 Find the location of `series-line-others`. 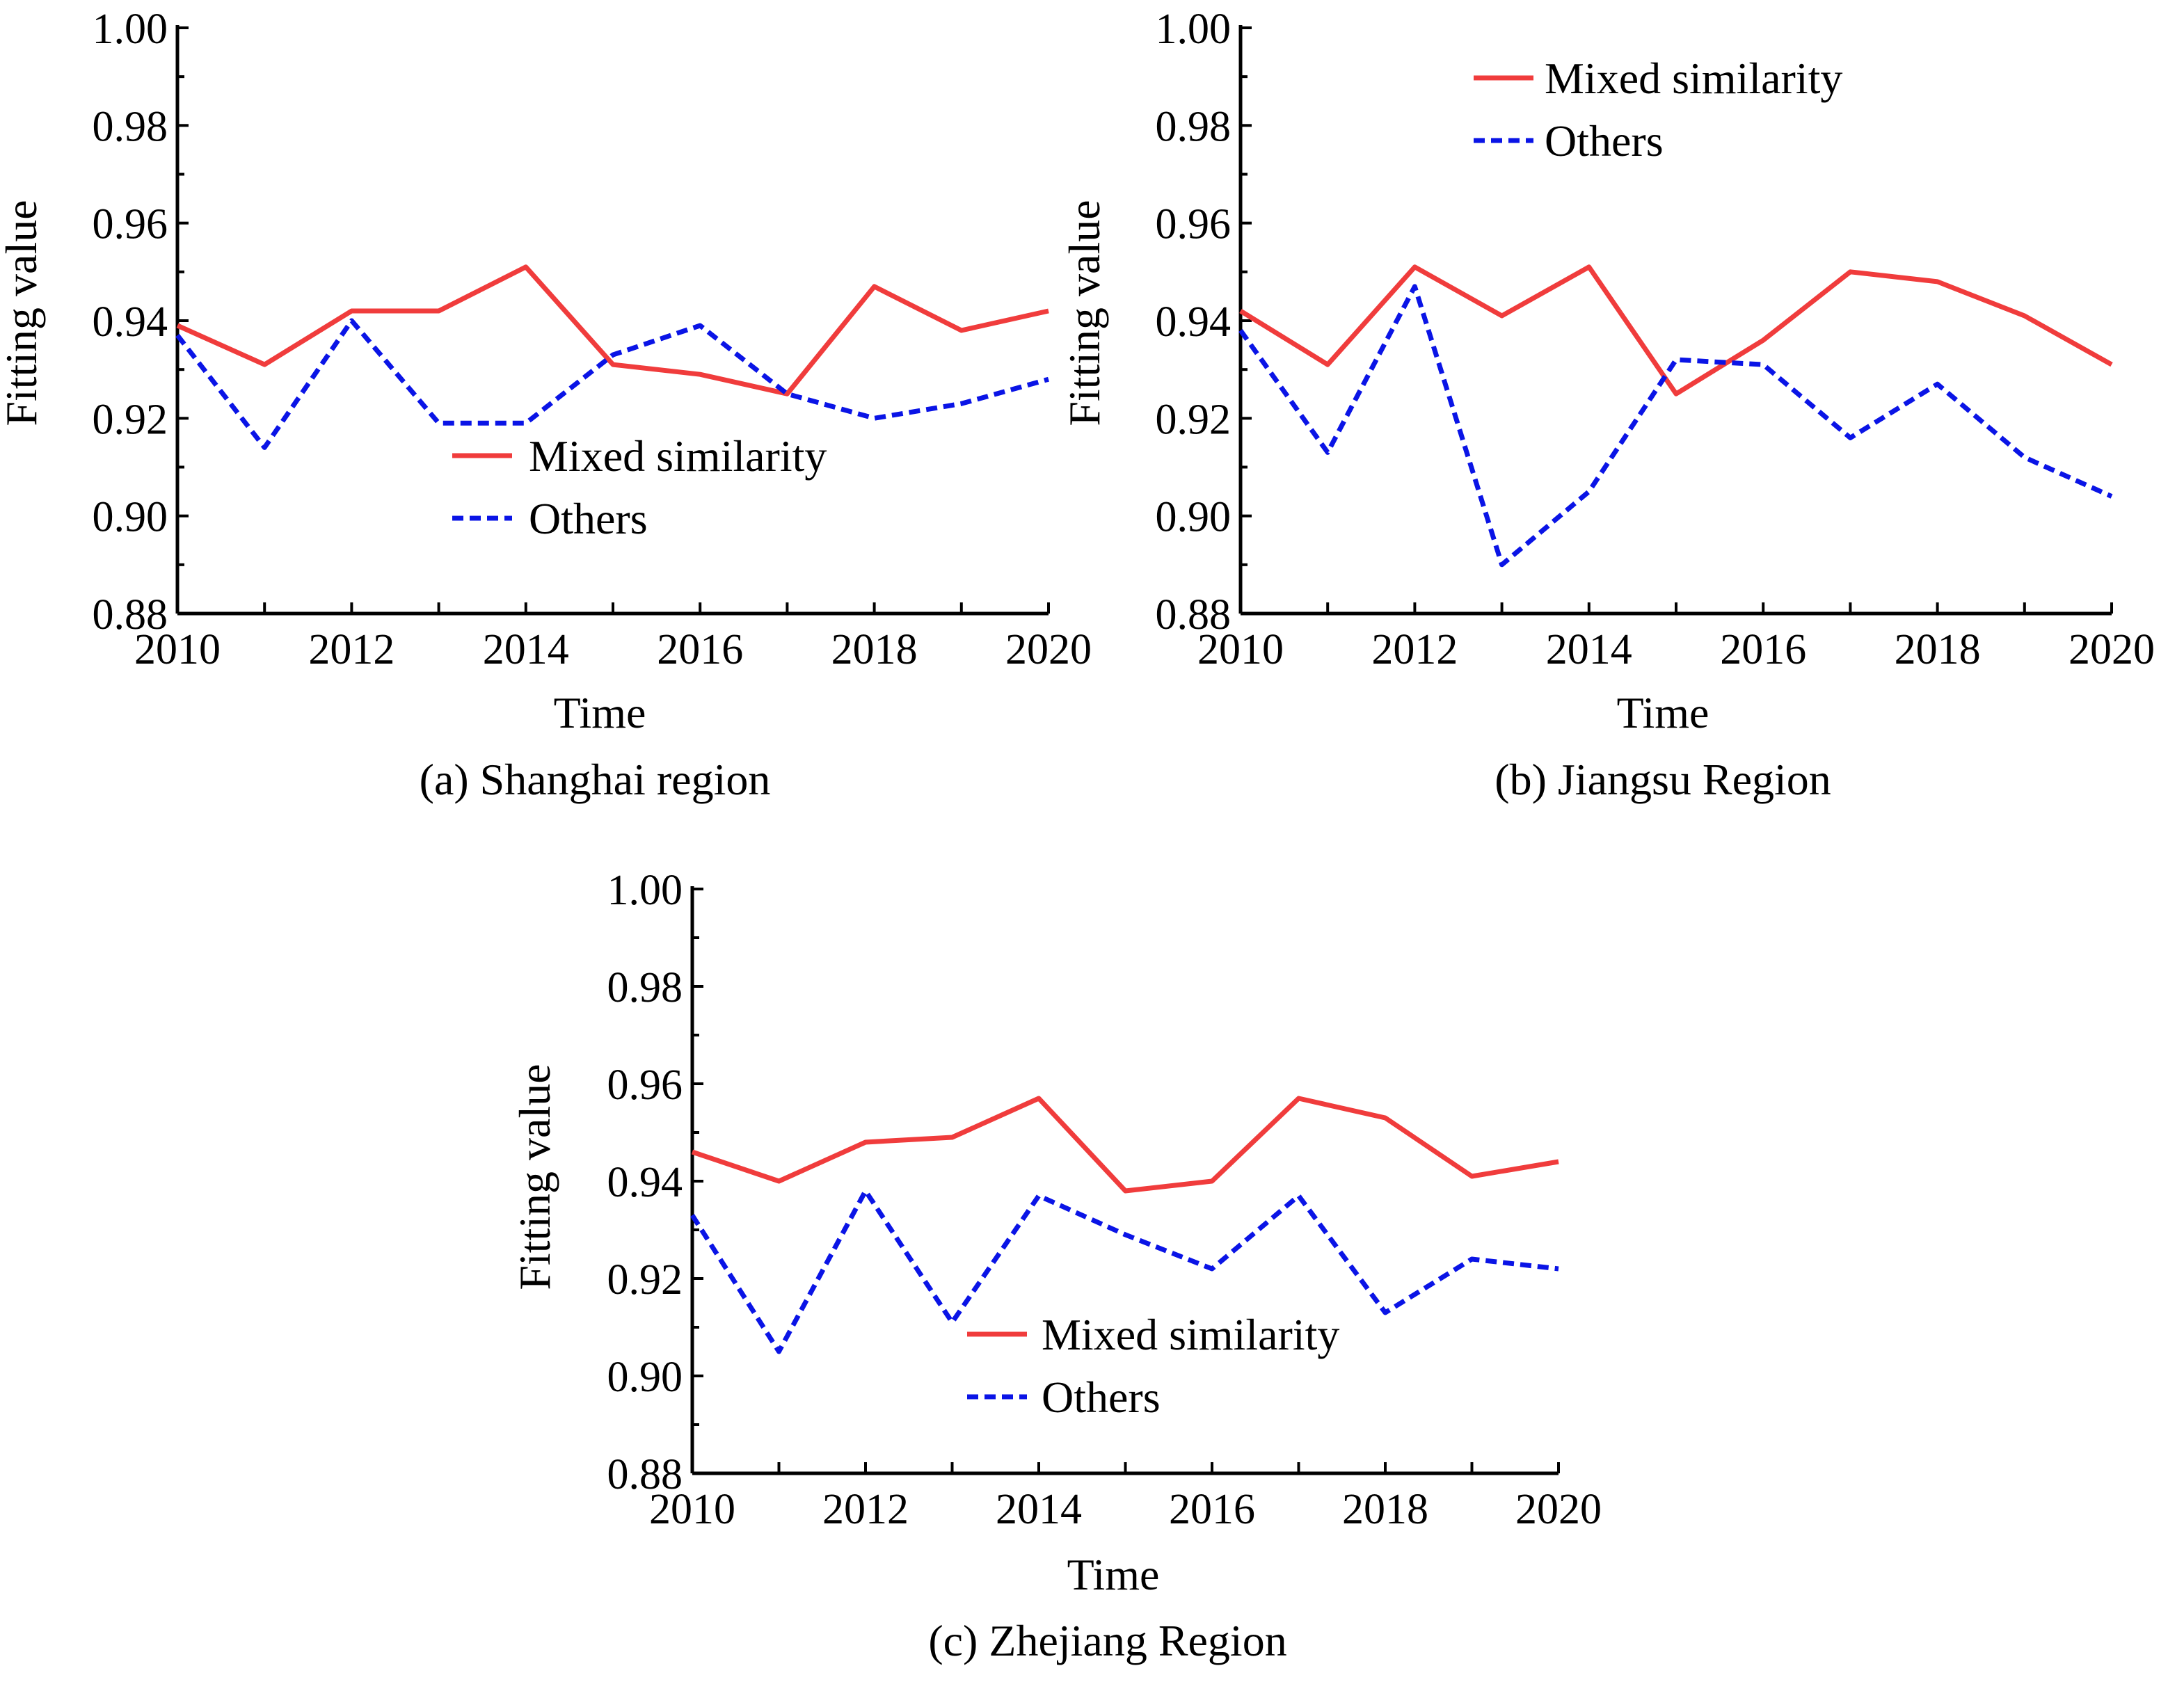

series-line-others is located at coordinates (1676, 426).